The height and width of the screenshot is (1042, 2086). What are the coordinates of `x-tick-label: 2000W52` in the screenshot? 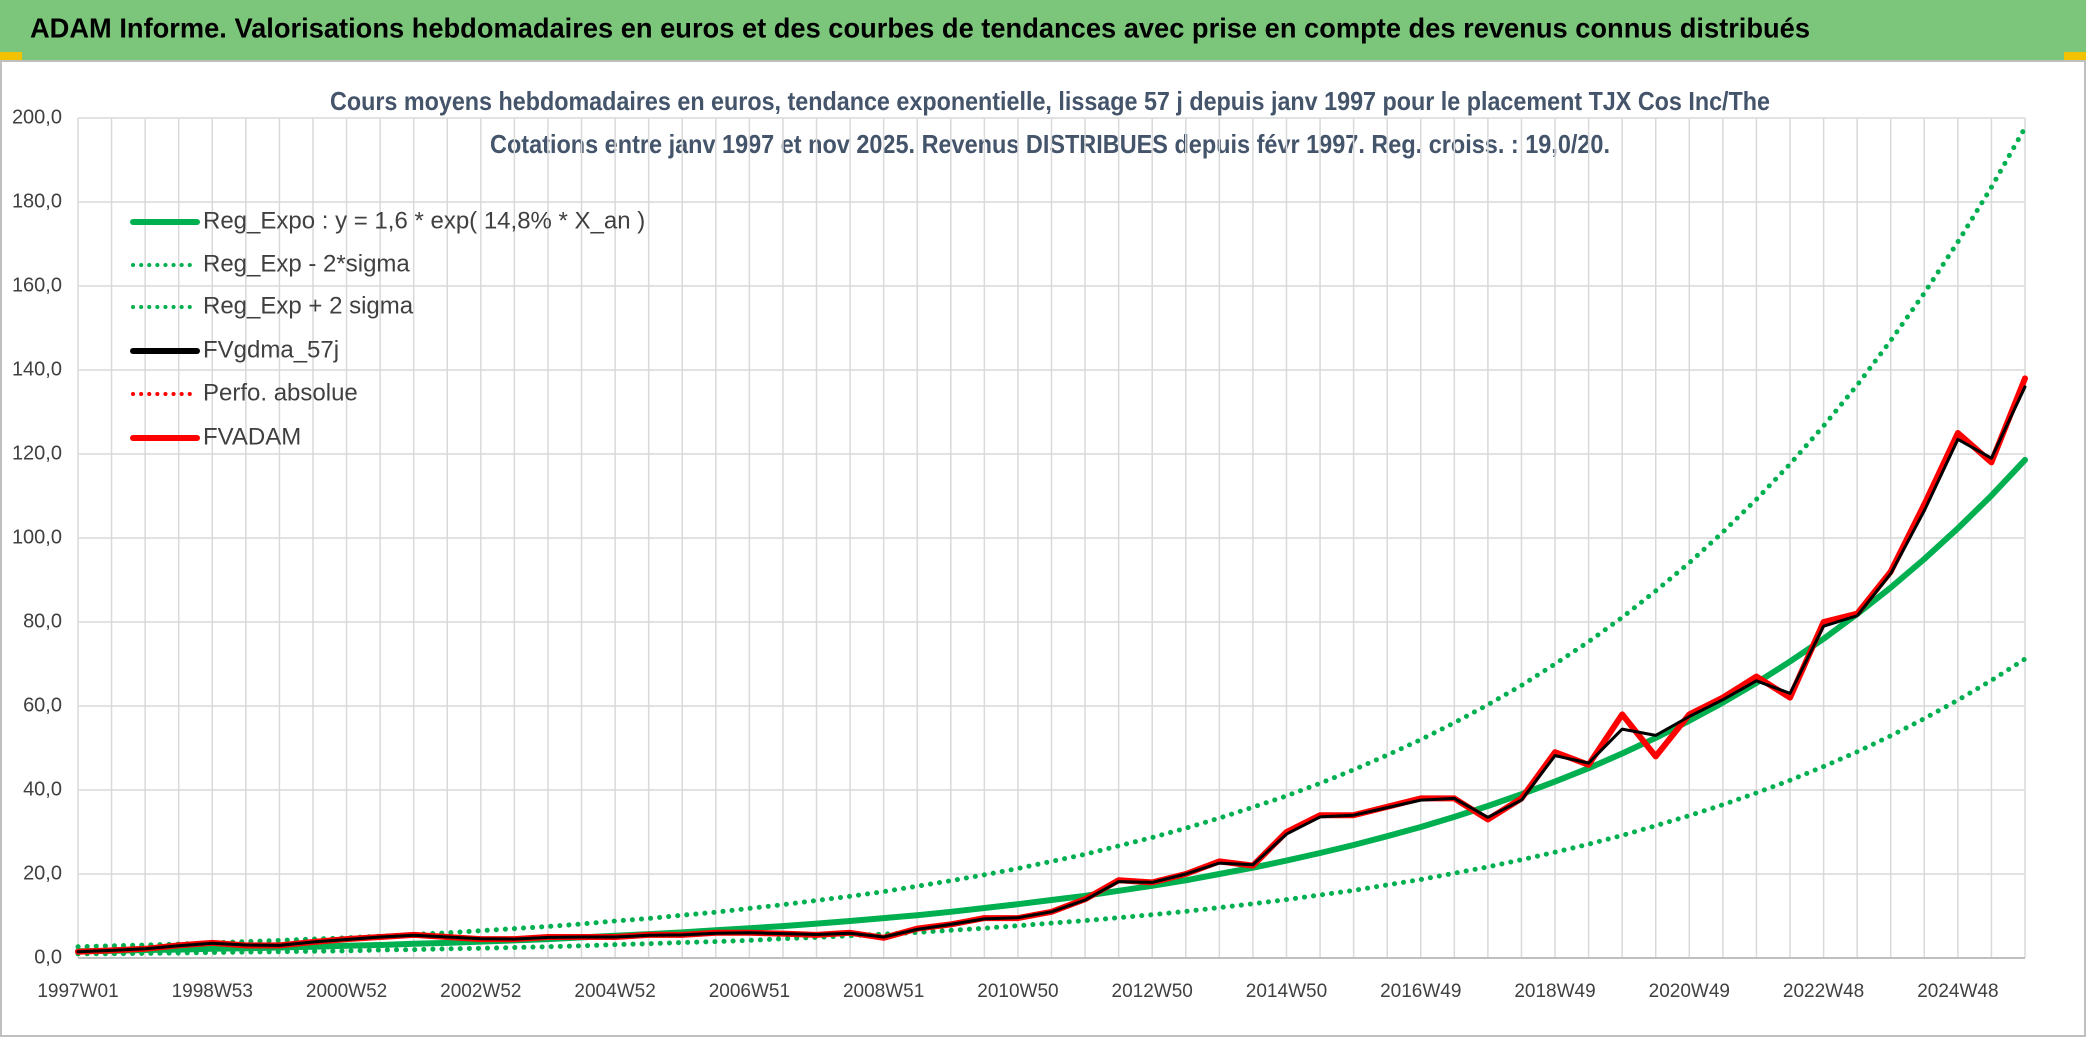 It's located at (346, 991).